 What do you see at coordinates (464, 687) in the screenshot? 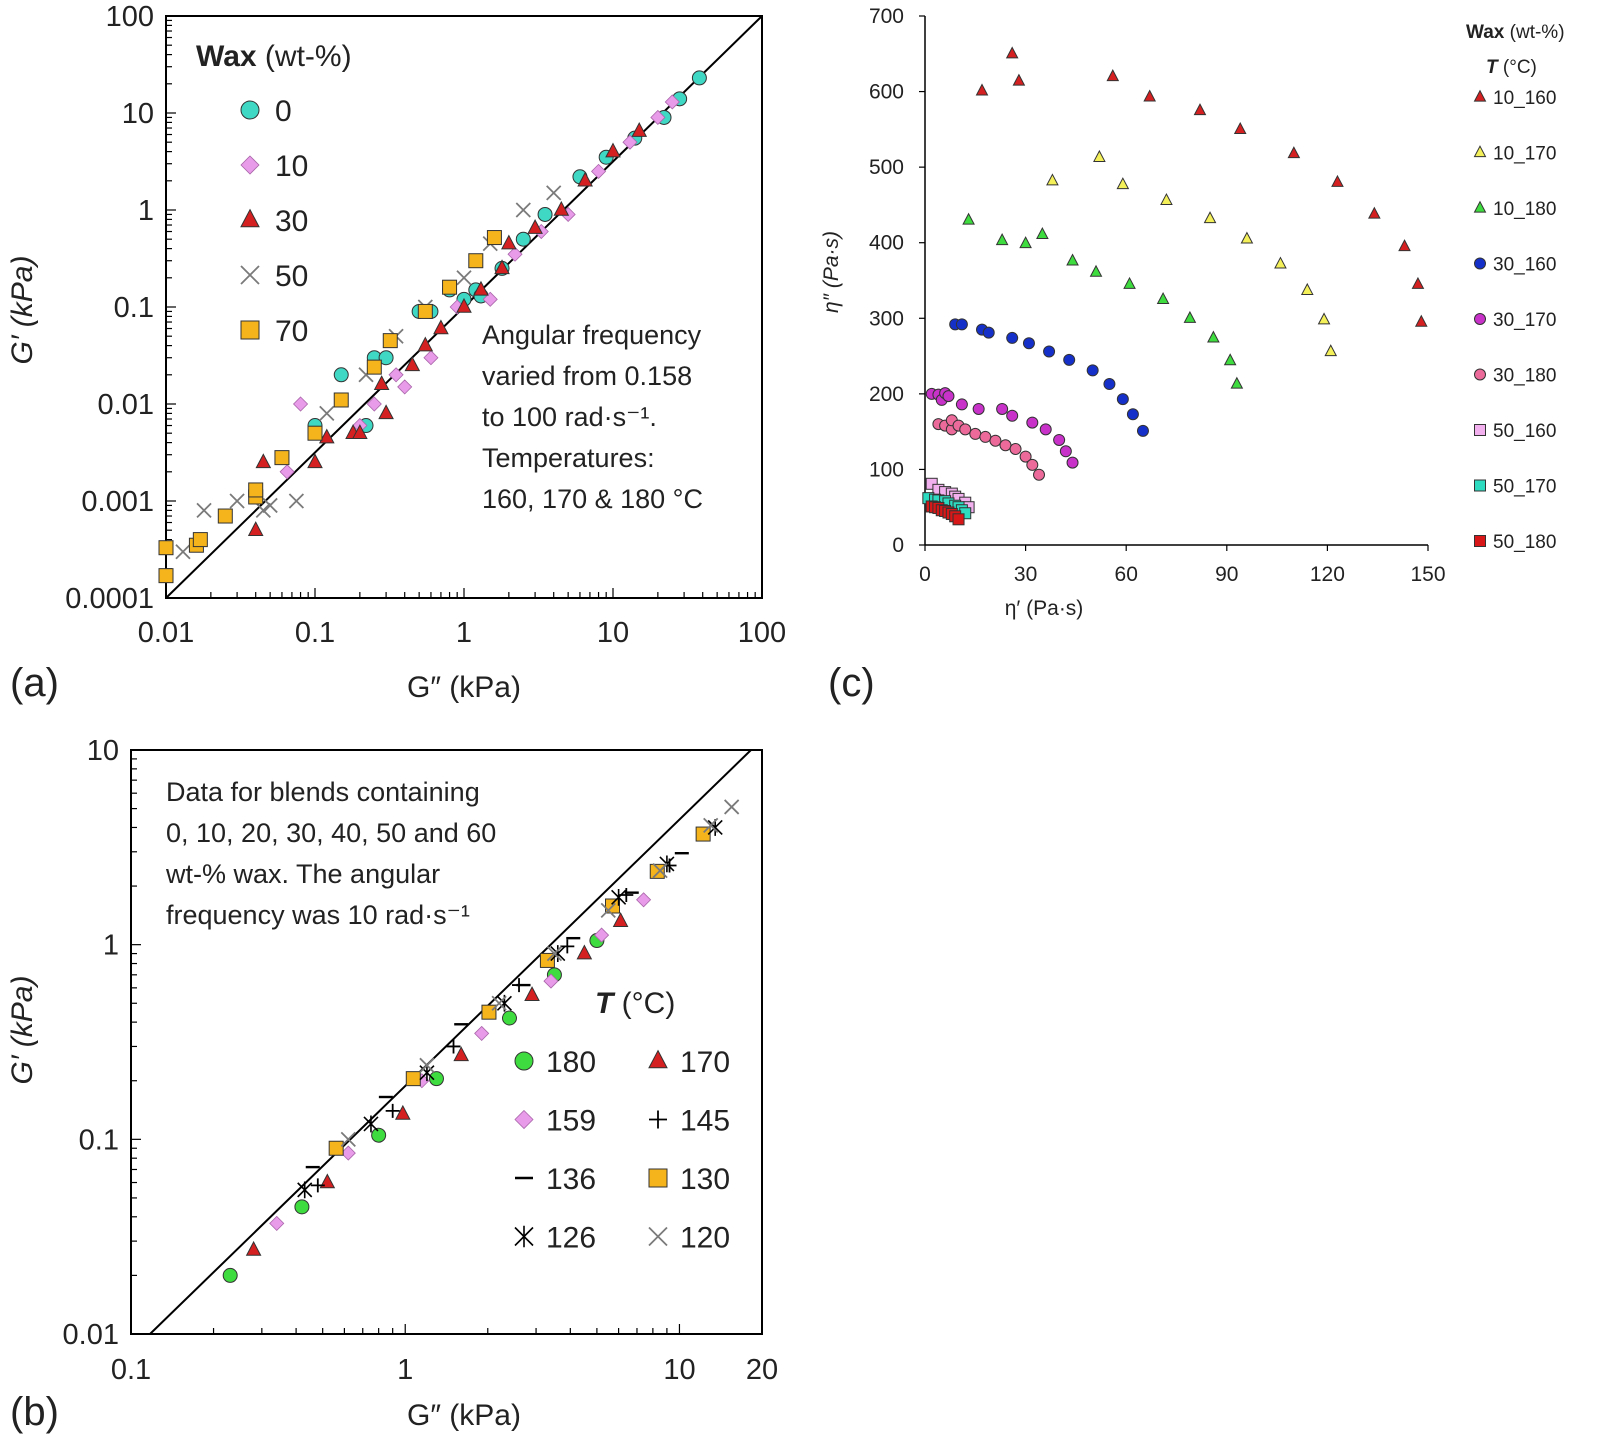
I see `chart-a-x-label: G″ (kPa)` at bounding box center [464, 687].